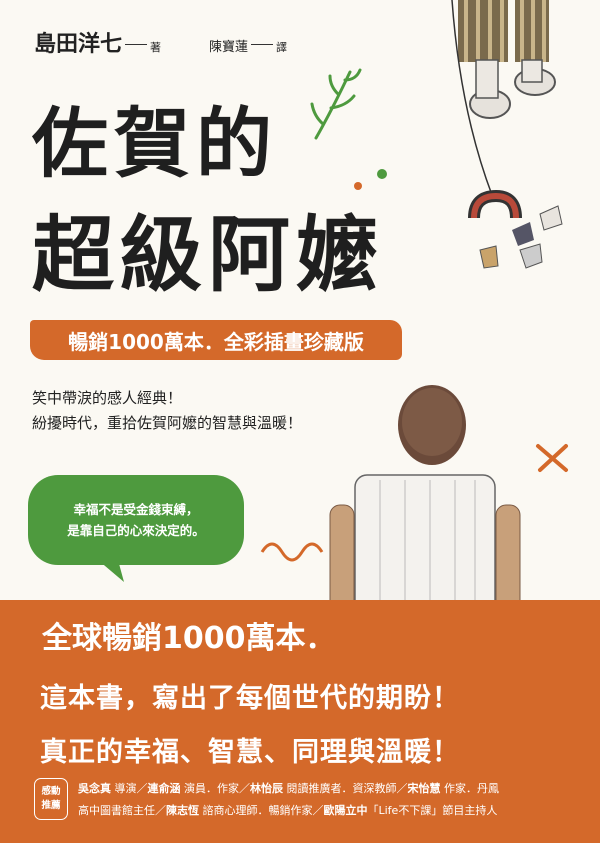  I want to click on quote-line-2: 是靠自己的心來決定的。, so click(136, 530).